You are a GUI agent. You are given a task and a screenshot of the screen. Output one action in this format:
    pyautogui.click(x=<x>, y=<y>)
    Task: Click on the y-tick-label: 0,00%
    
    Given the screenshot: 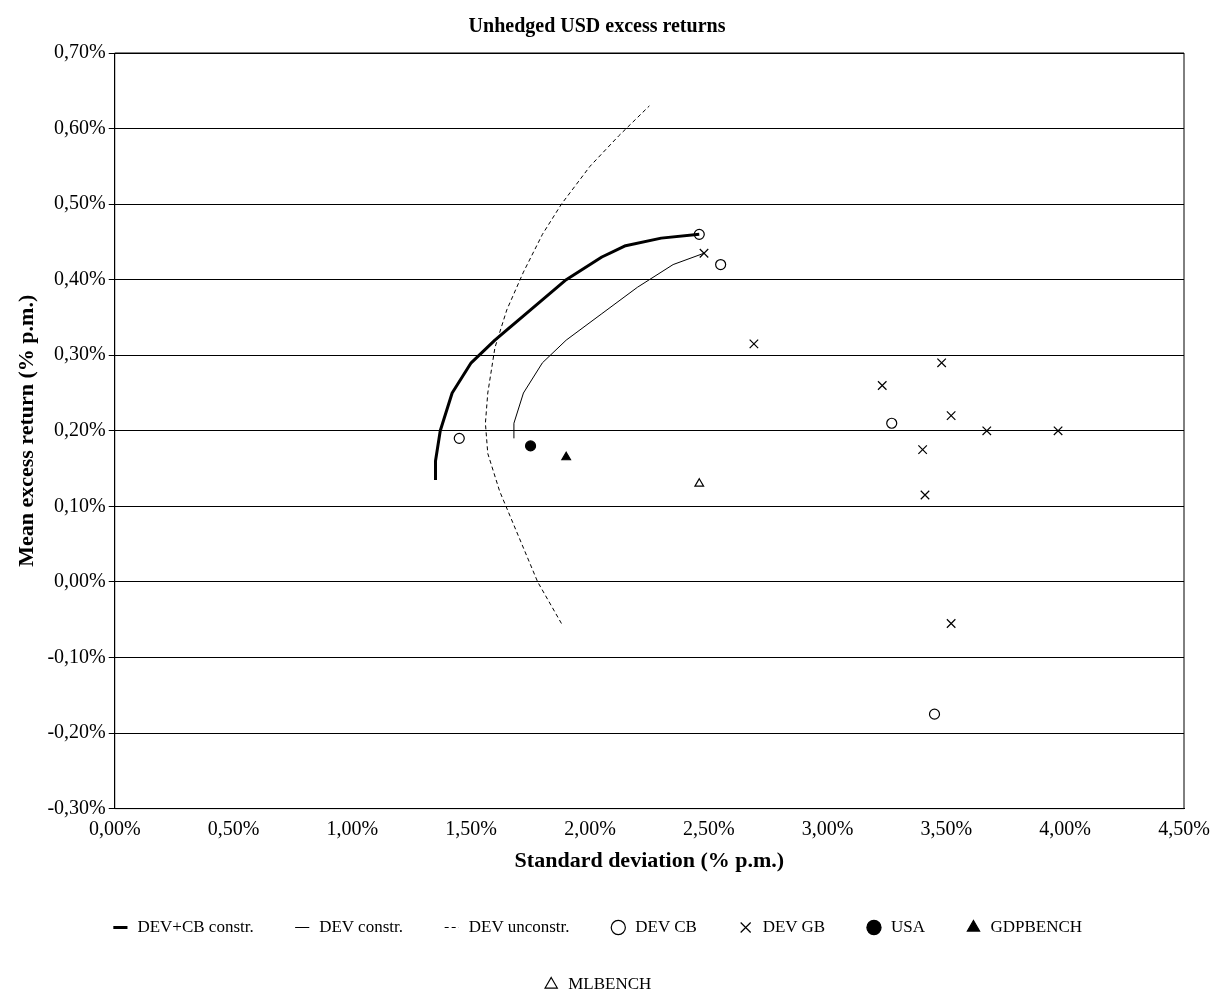 What is the action you would take?
    pyautogui.click(x=80, y=580)
    